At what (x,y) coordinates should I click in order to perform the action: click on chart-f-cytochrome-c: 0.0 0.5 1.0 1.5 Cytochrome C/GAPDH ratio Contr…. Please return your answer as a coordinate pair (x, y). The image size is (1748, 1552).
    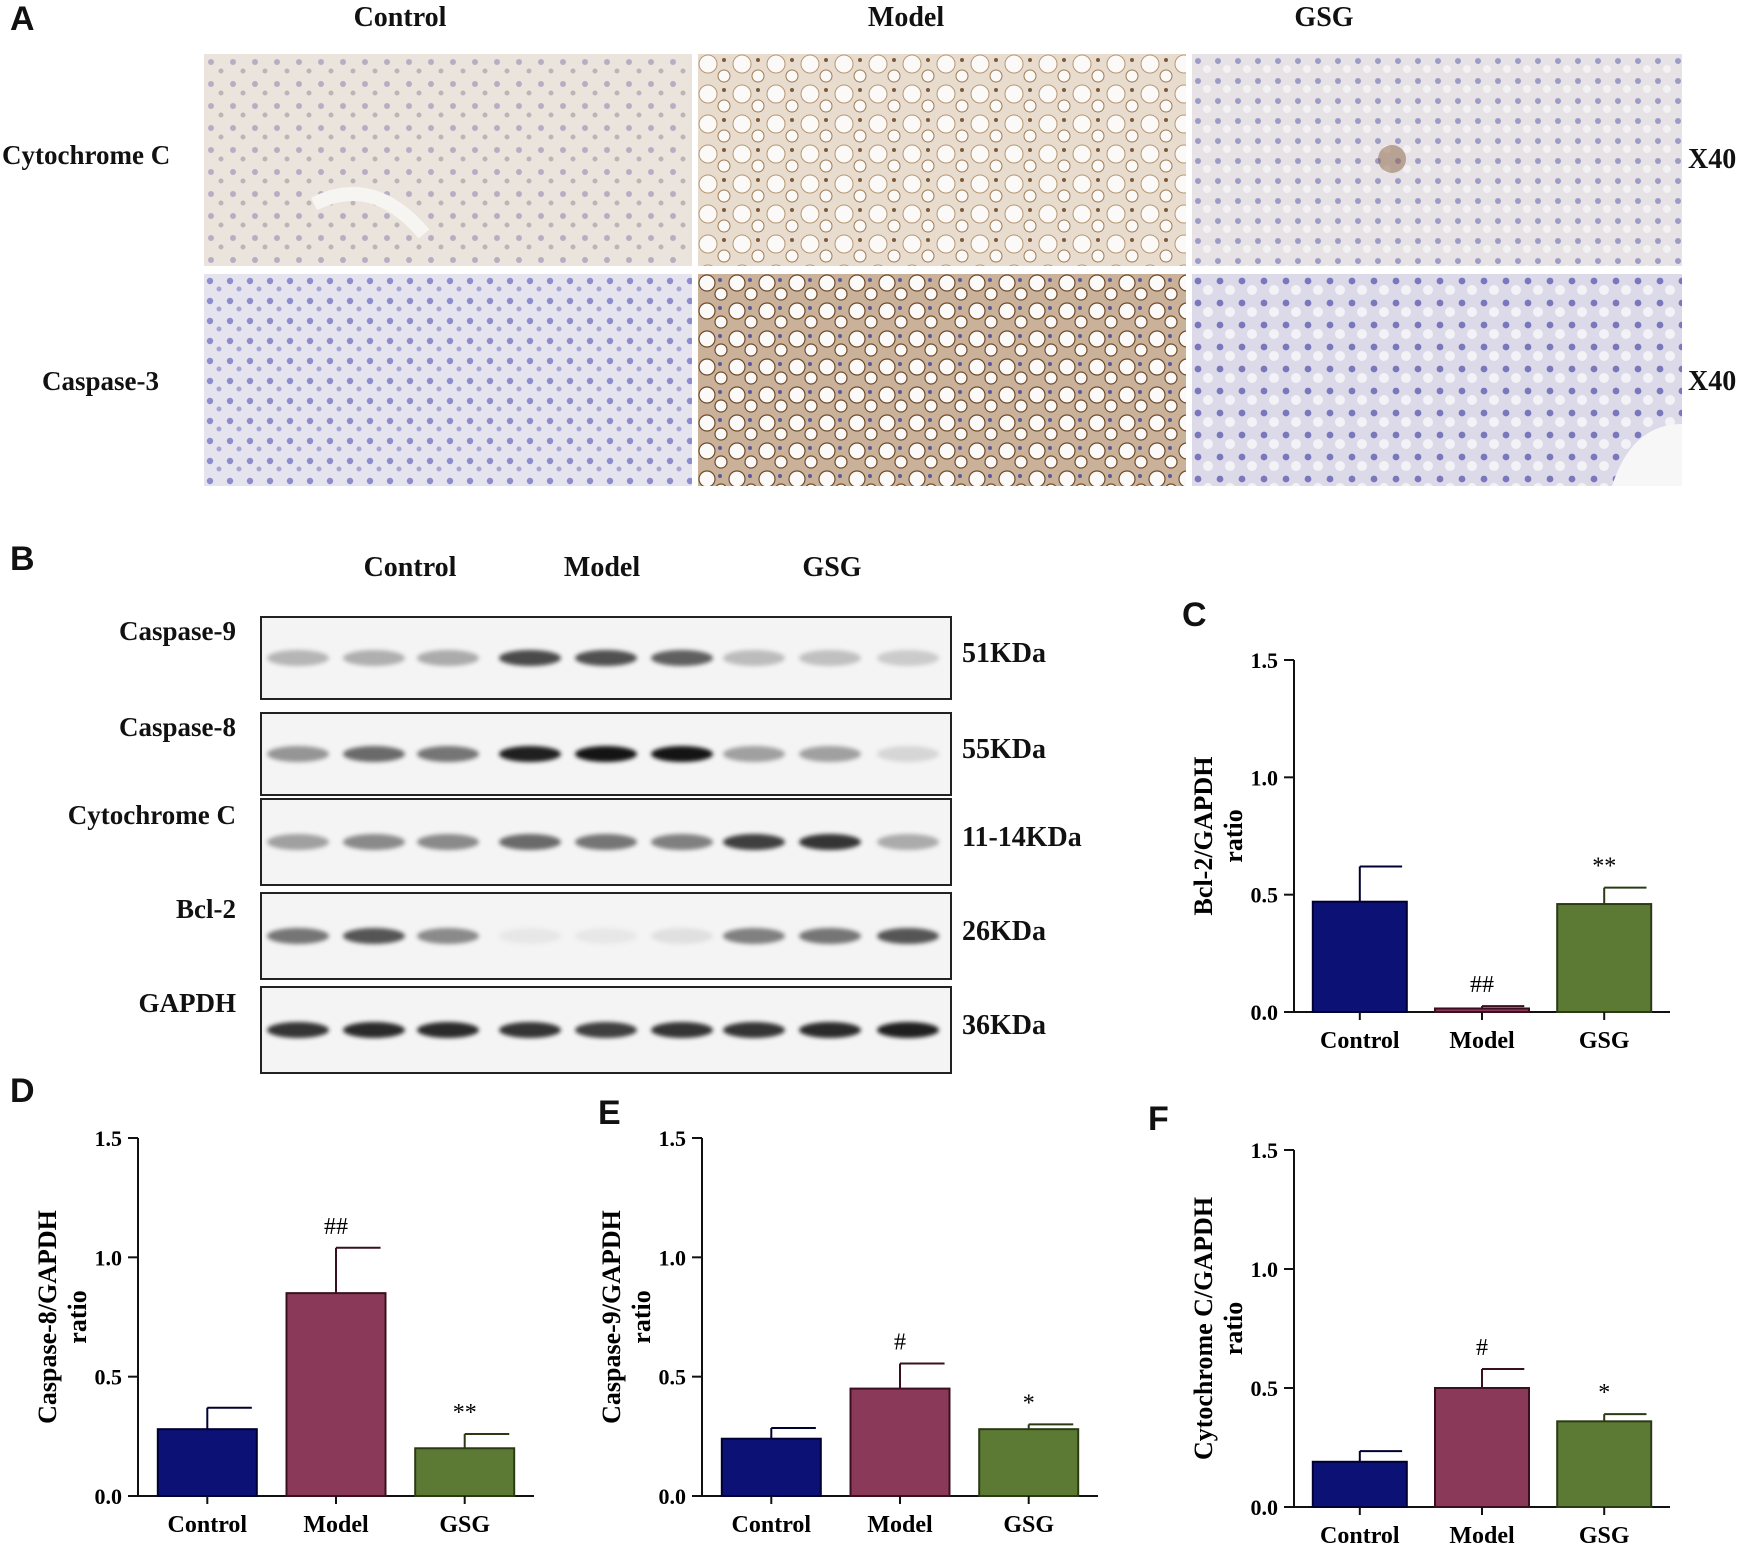
    Looking at the image, I should click on (1429, 1343).